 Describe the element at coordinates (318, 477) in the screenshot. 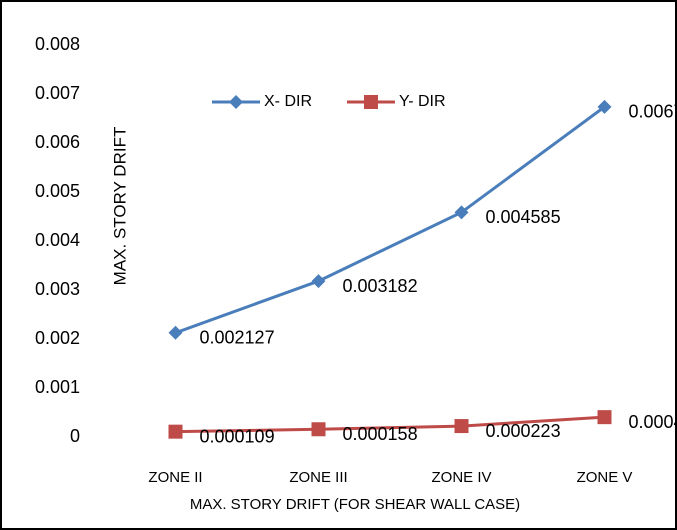

I see `x-tick-label: ZONE III` at that location.